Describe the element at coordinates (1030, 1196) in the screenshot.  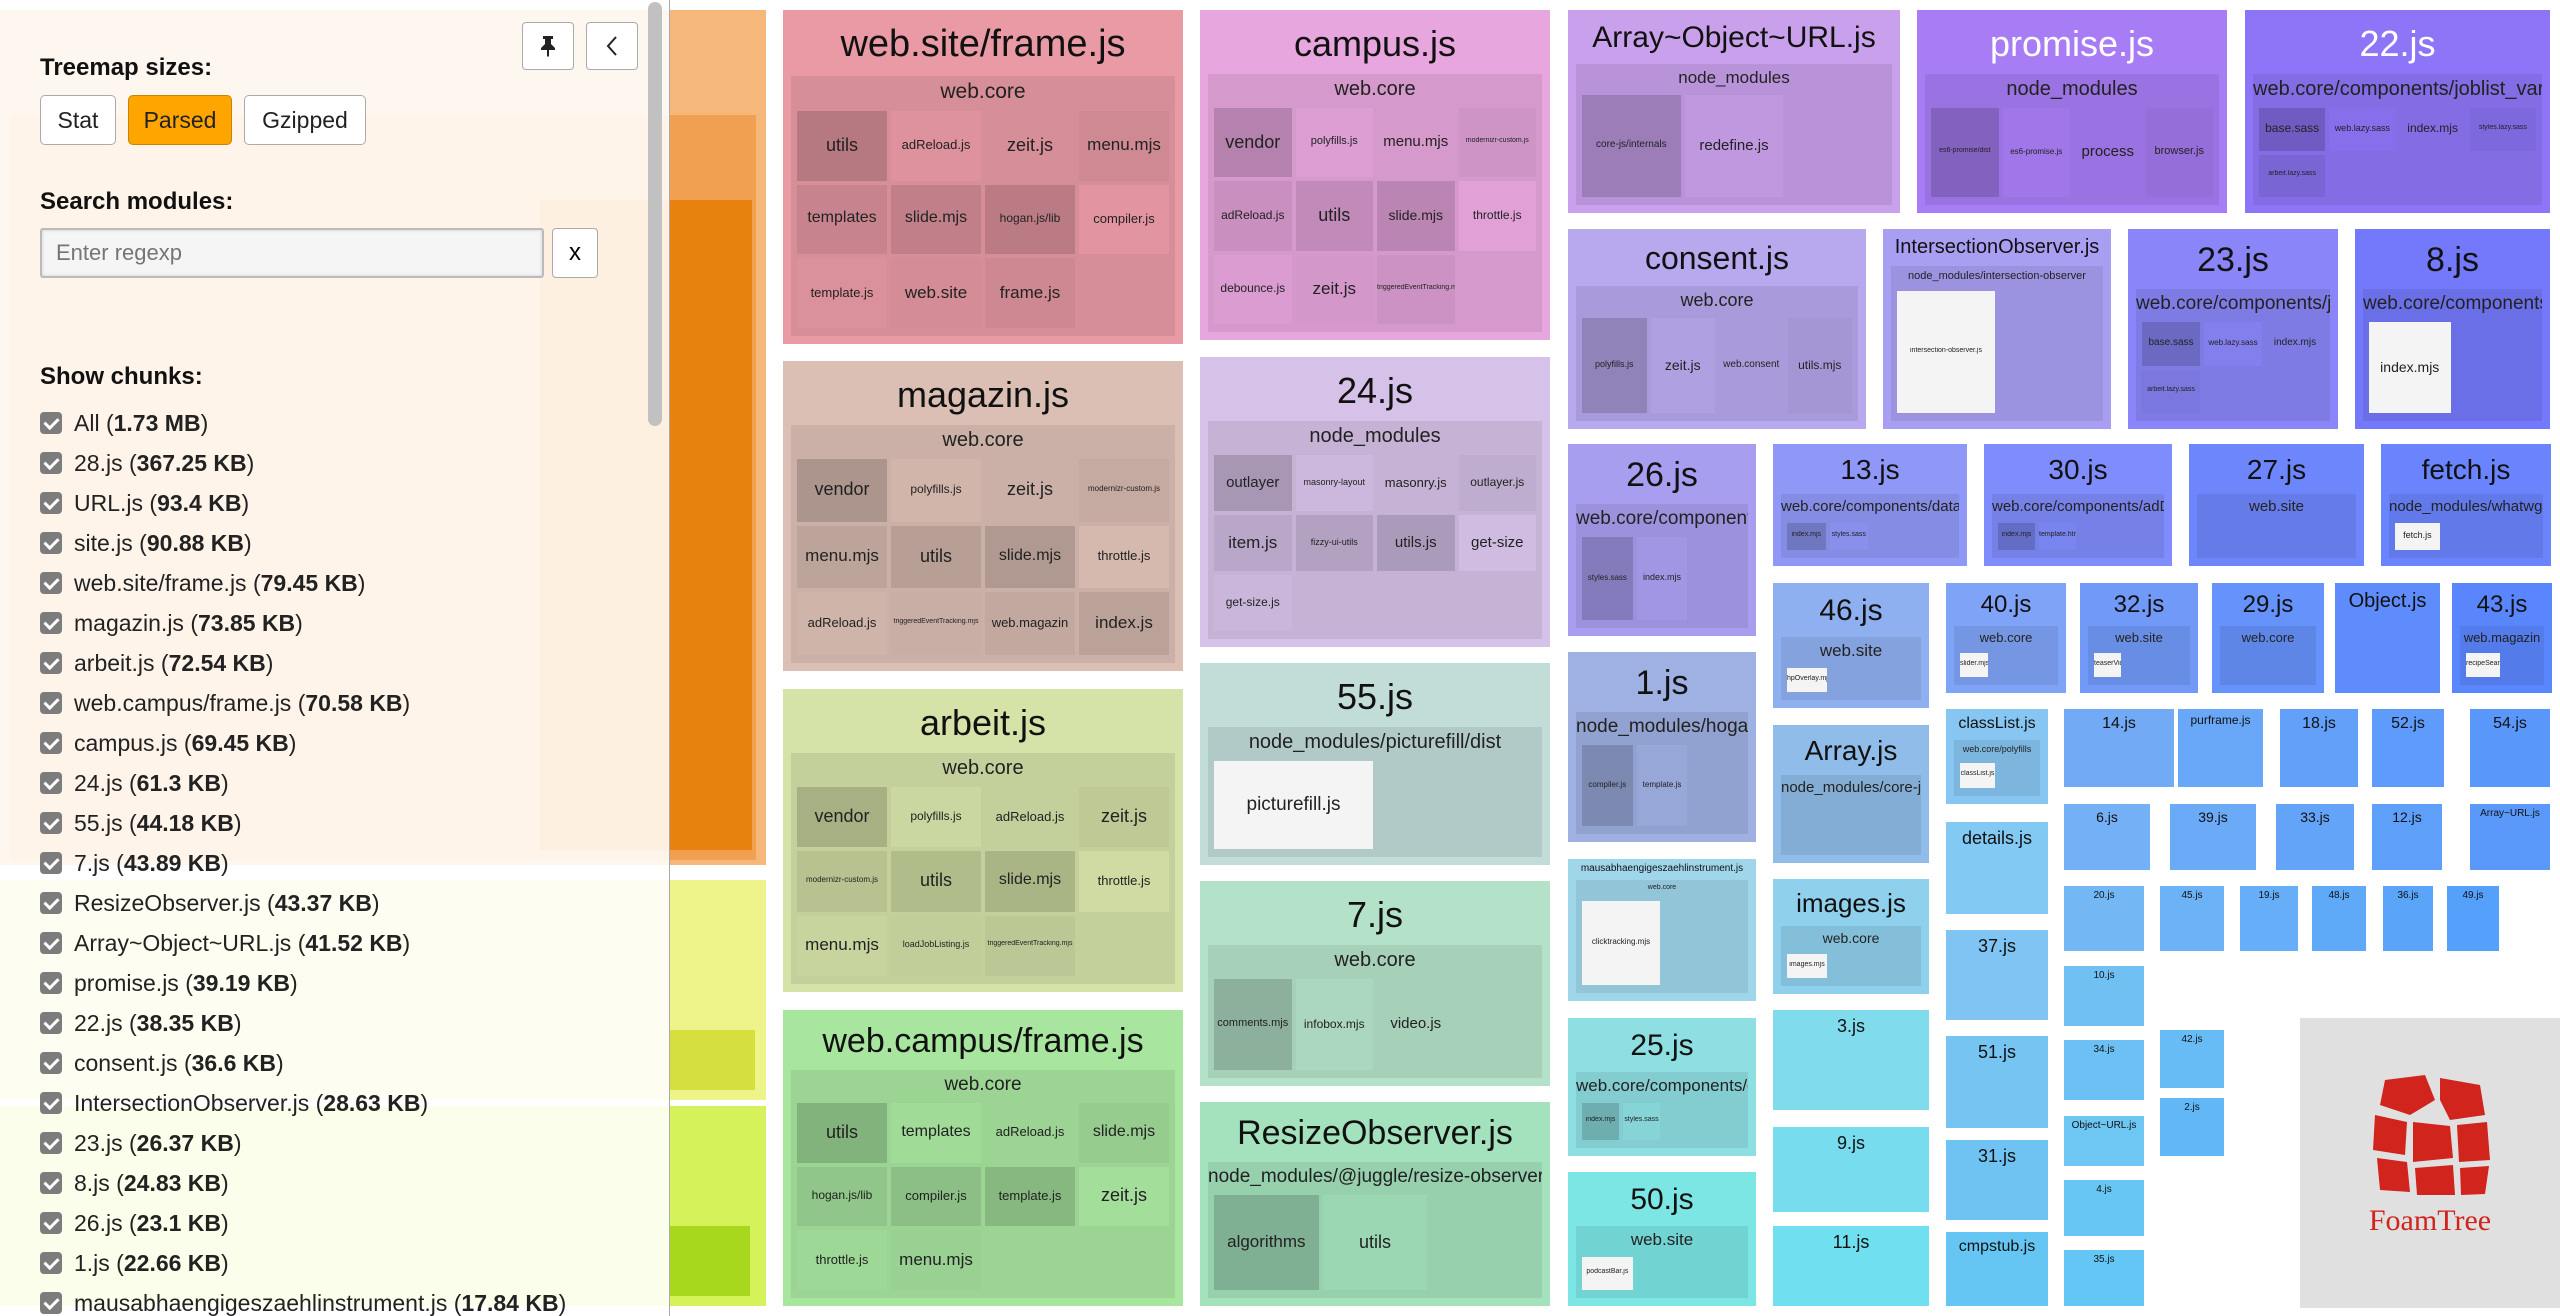
I see `module-template-js: template.js` at that location.